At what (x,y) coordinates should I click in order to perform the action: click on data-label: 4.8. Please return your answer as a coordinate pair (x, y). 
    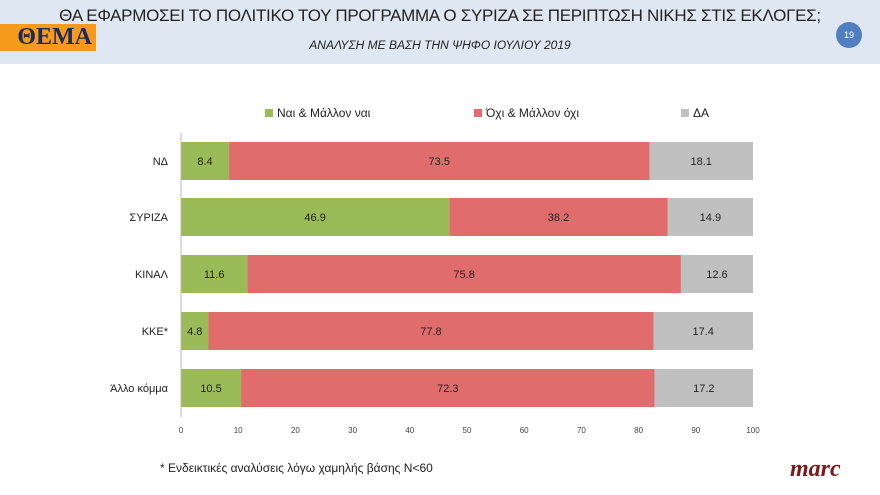
    Looking at the image, I should click on (194, 332).